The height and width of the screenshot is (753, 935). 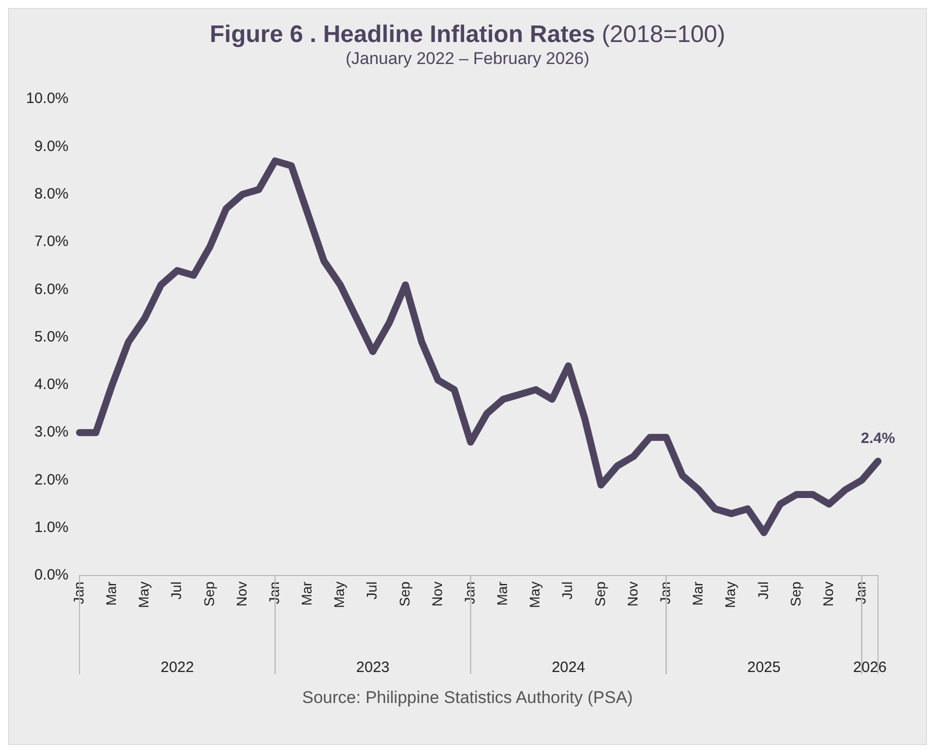 I want to click on text: 2022, so click(x=177, y=667).